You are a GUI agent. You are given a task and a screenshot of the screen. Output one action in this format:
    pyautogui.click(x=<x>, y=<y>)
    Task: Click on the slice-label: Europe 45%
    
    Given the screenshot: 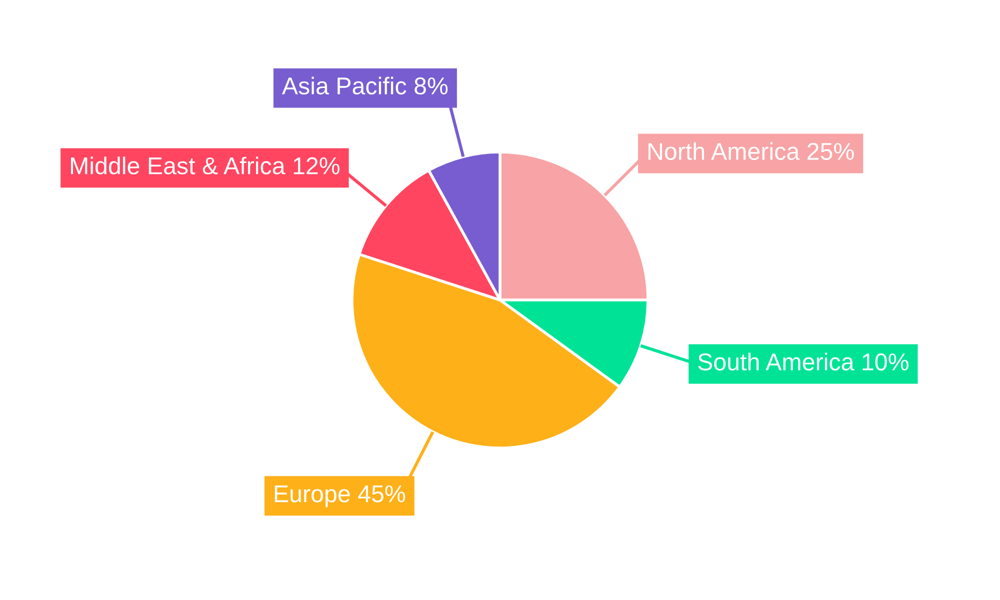 What is the action you would take?
    pyautogui.click(x=340, y=496)
    